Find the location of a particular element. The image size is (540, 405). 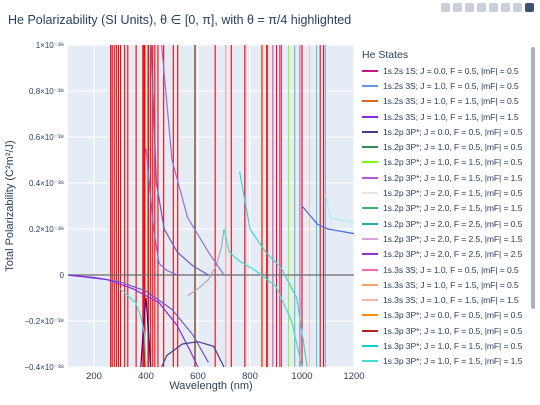

legend-label: 1s.2s 3S; J = 1.0, F = 0.5, |mF| = 0.5 is located at coordinates (451, 85).